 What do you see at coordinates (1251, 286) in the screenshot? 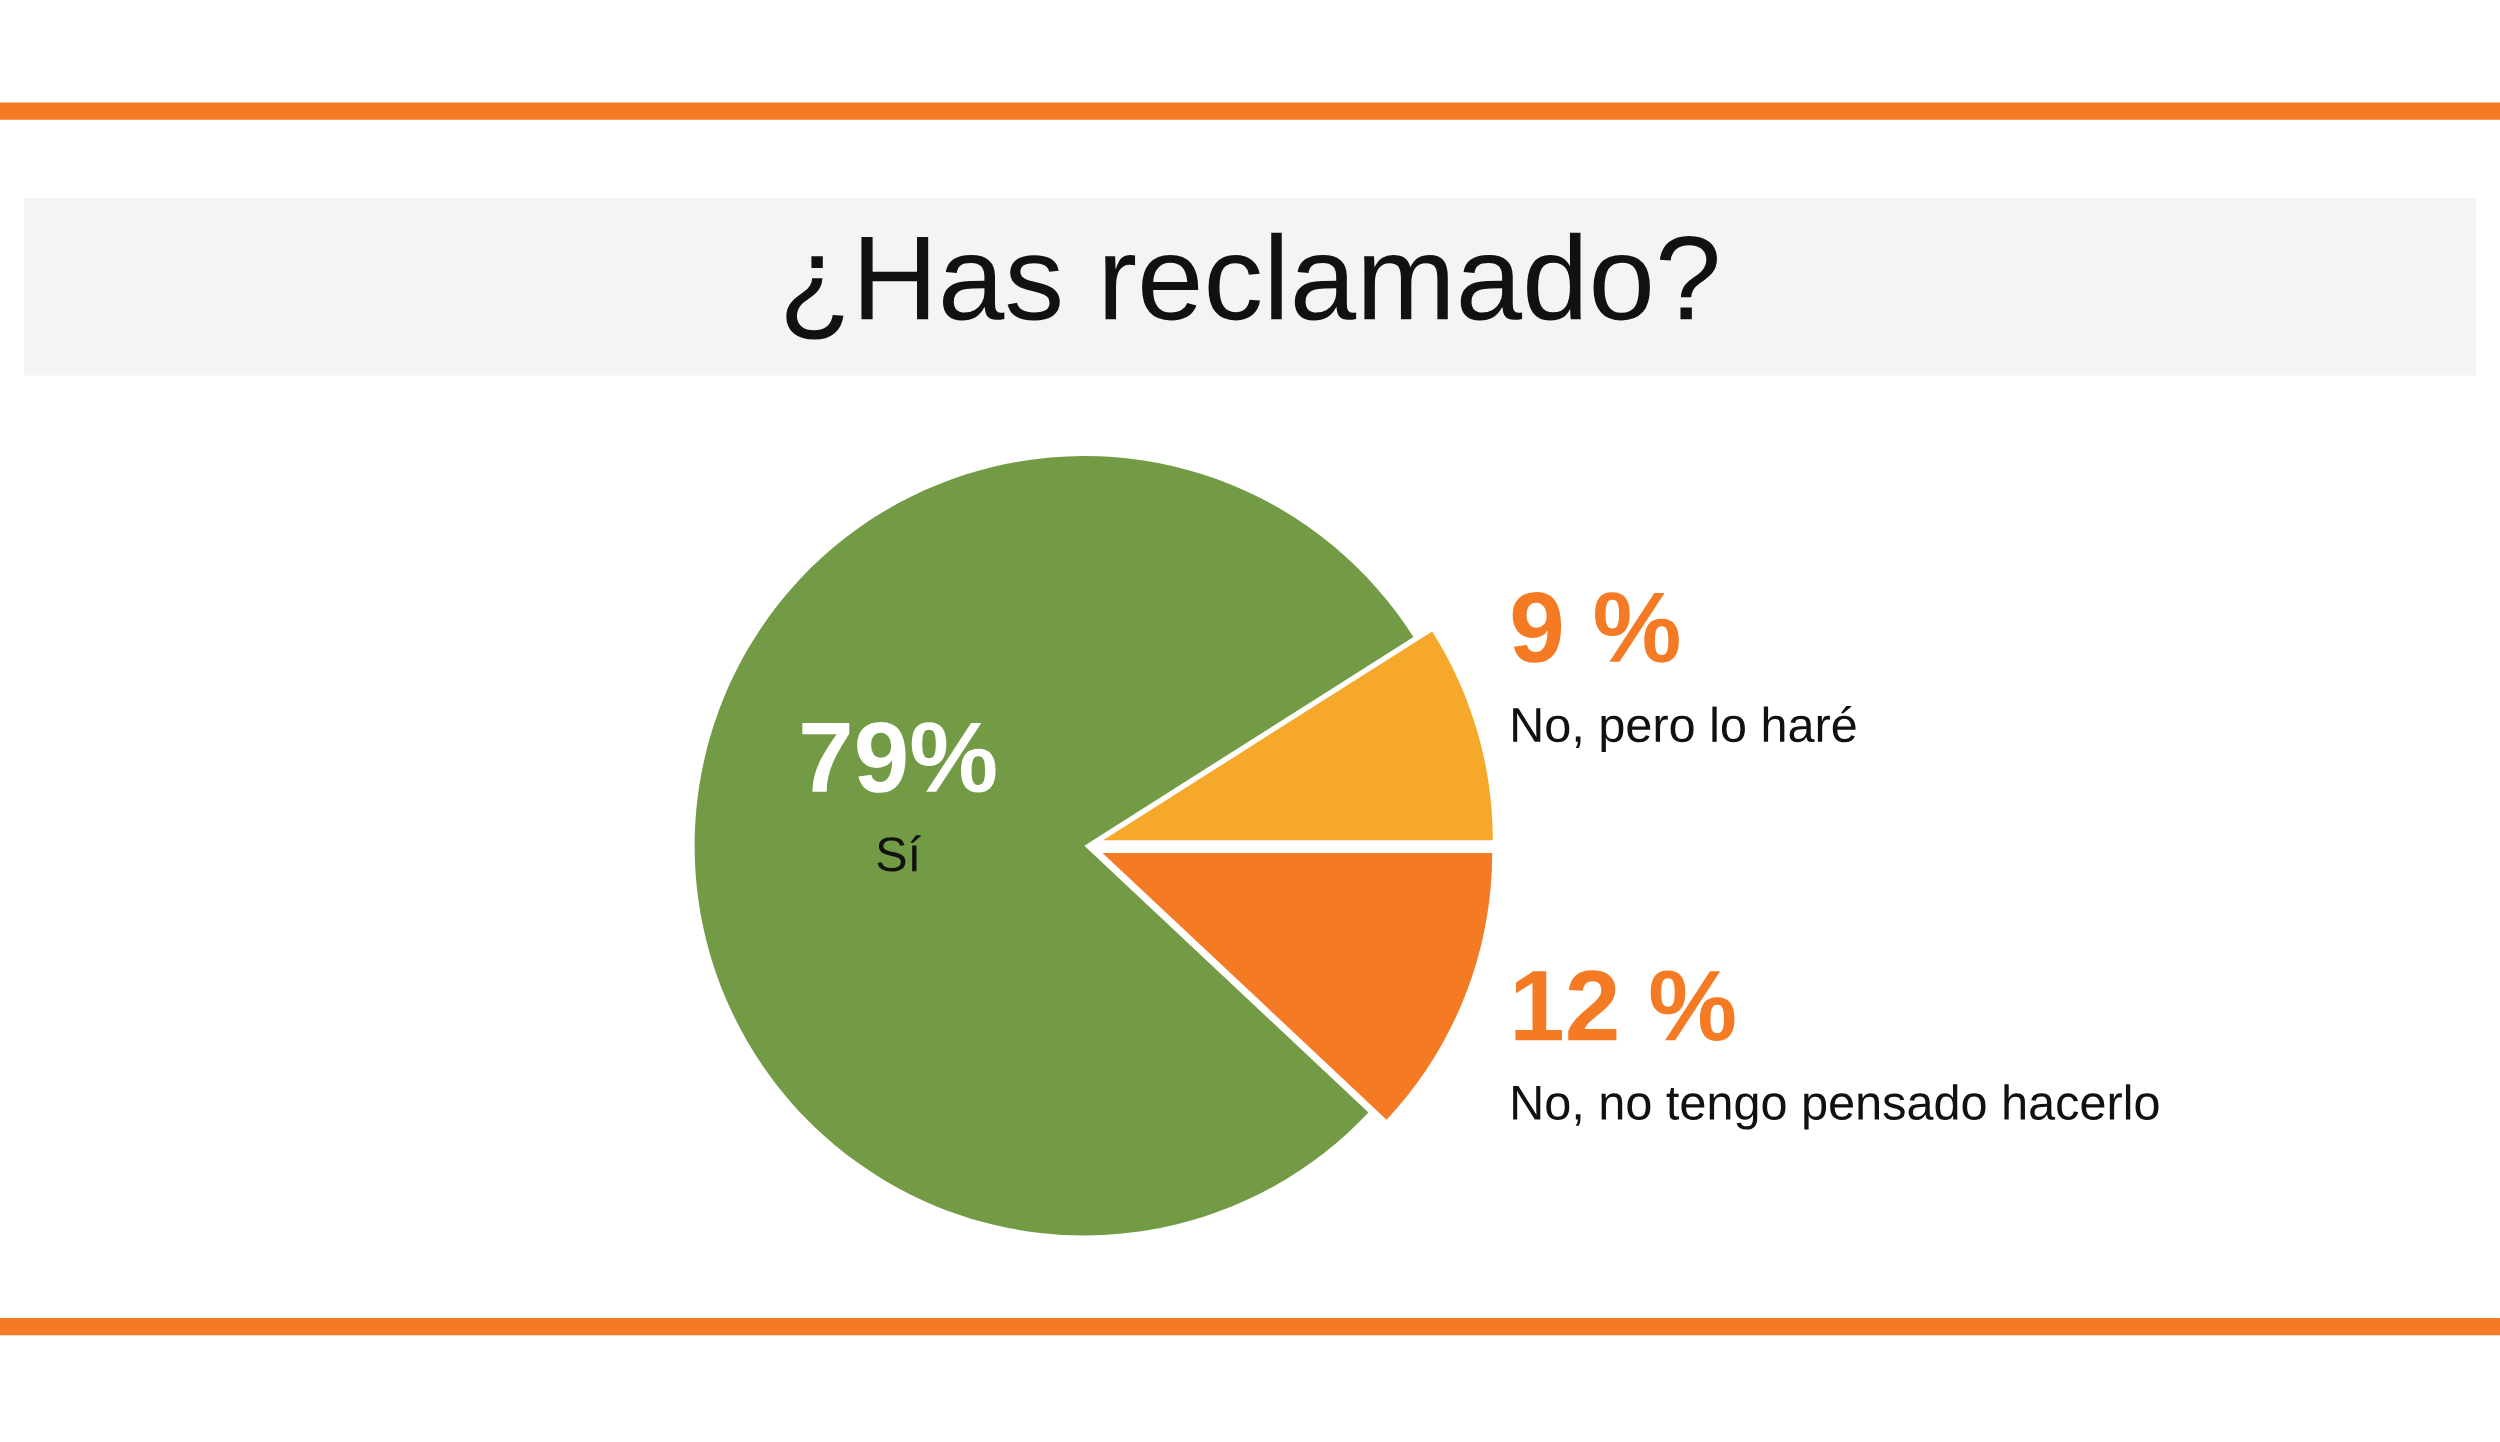
I see `chart-title: ¿Has reclamado?` at bounding box center [1251, 286].